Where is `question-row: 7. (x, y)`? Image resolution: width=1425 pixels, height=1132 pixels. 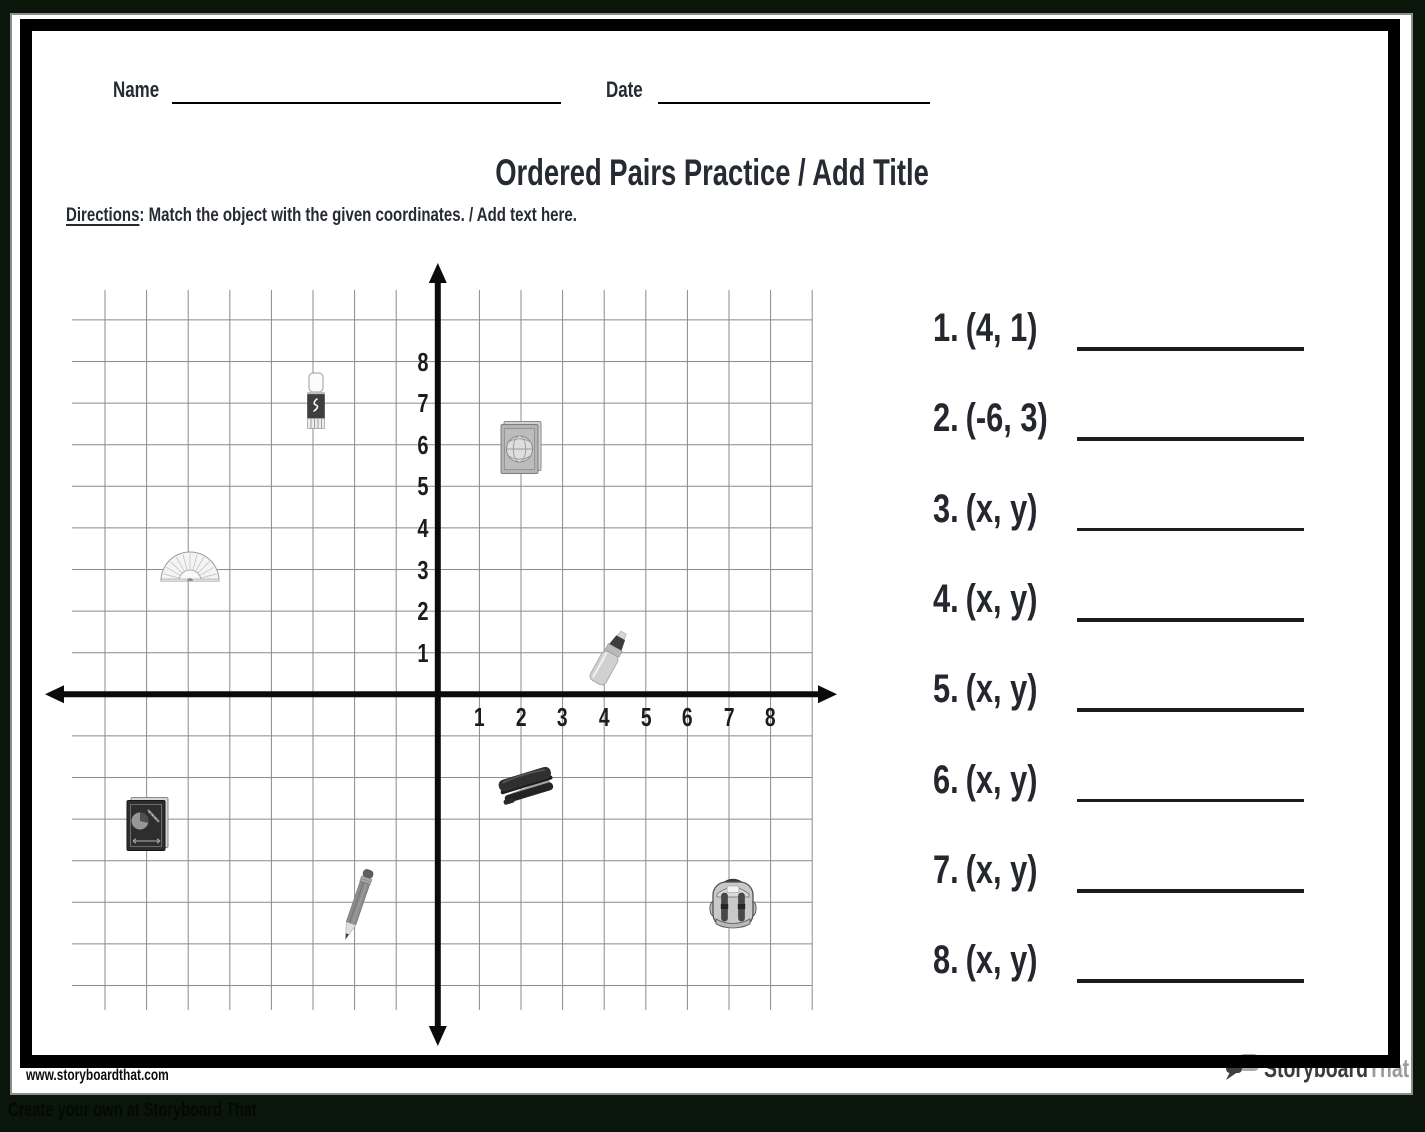
question-row: 7. (x, y) is located at coordinates (1153, 870).